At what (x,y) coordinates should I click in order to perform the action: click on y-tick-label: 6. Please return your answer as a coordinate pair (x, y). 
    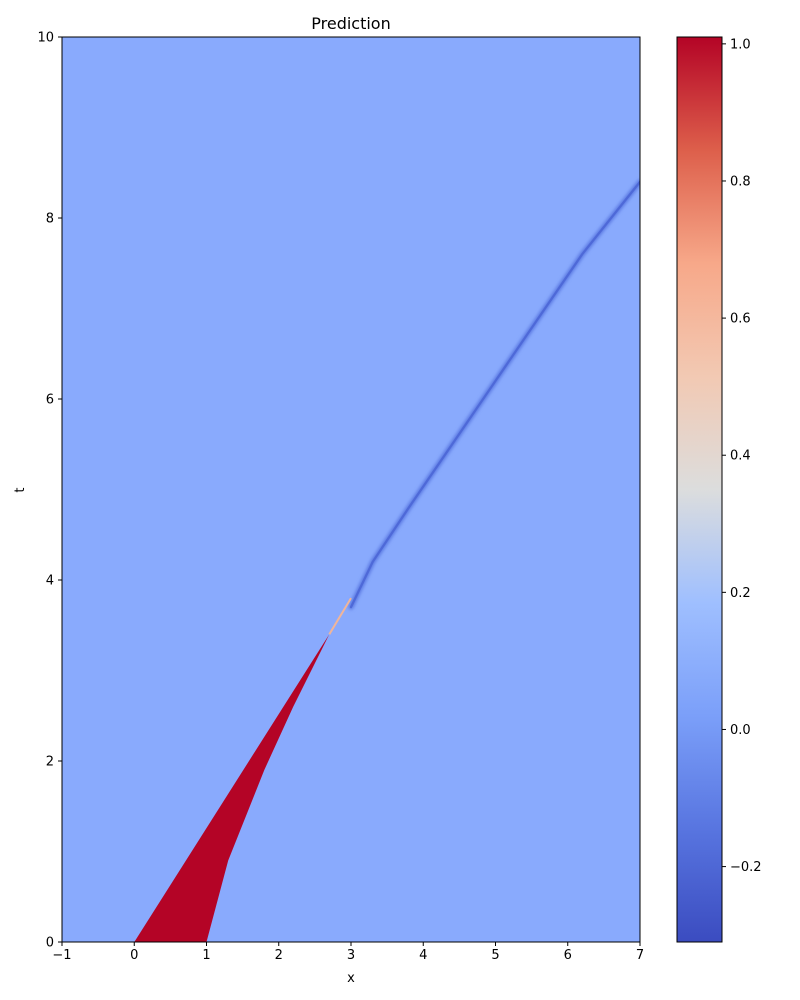
    Looking at the image, I should click on (50, 400).